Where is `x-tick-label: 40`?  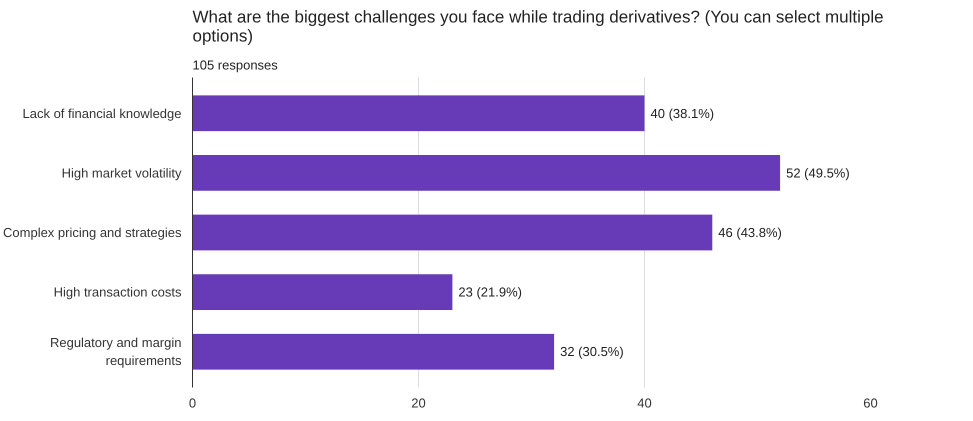 x-tick-label: 40 is located at coordinates (644, 403).